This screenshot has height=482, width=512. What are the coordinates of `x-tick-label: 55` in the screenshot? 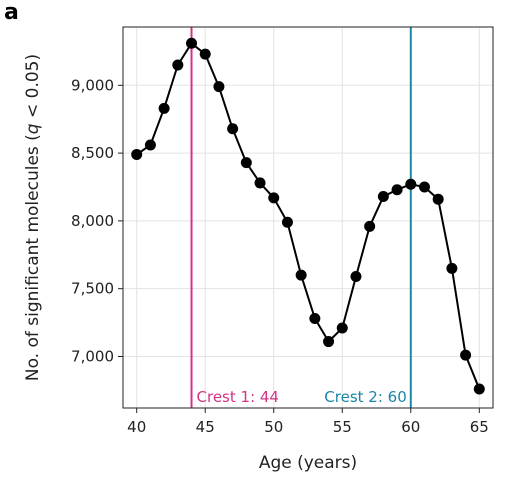 It's located at (342, 427).